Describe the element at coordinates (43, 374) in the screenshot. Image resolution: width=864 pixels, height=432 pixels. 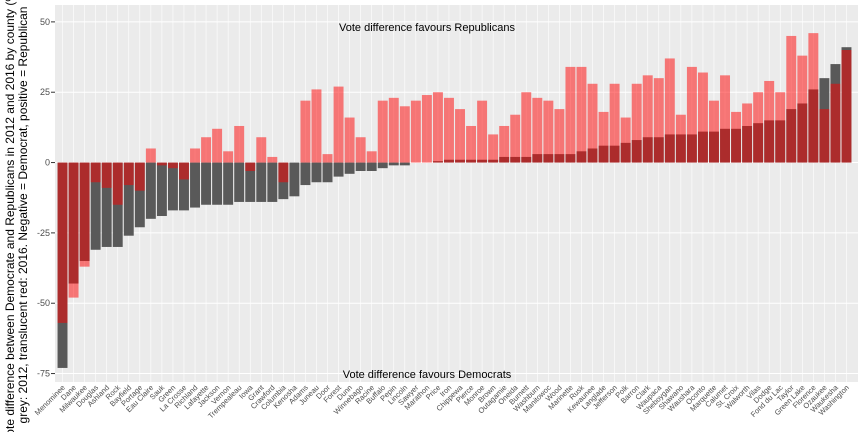
I see `y-tick-label: -75` at that location.